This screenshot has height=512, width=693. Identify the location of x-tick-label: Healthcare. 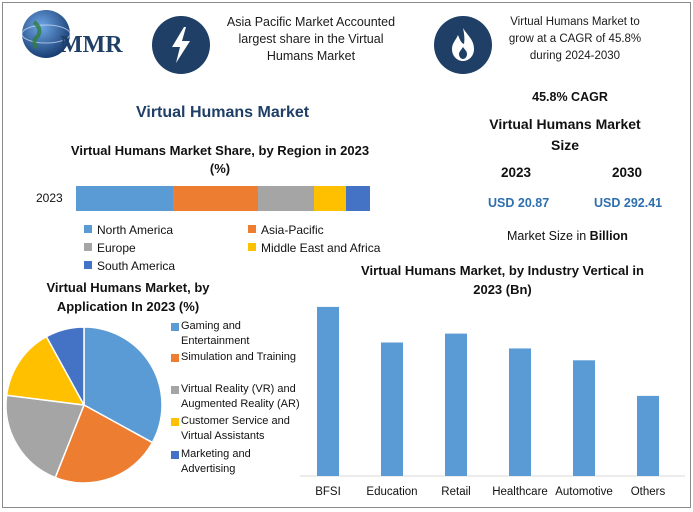
(520, 492).